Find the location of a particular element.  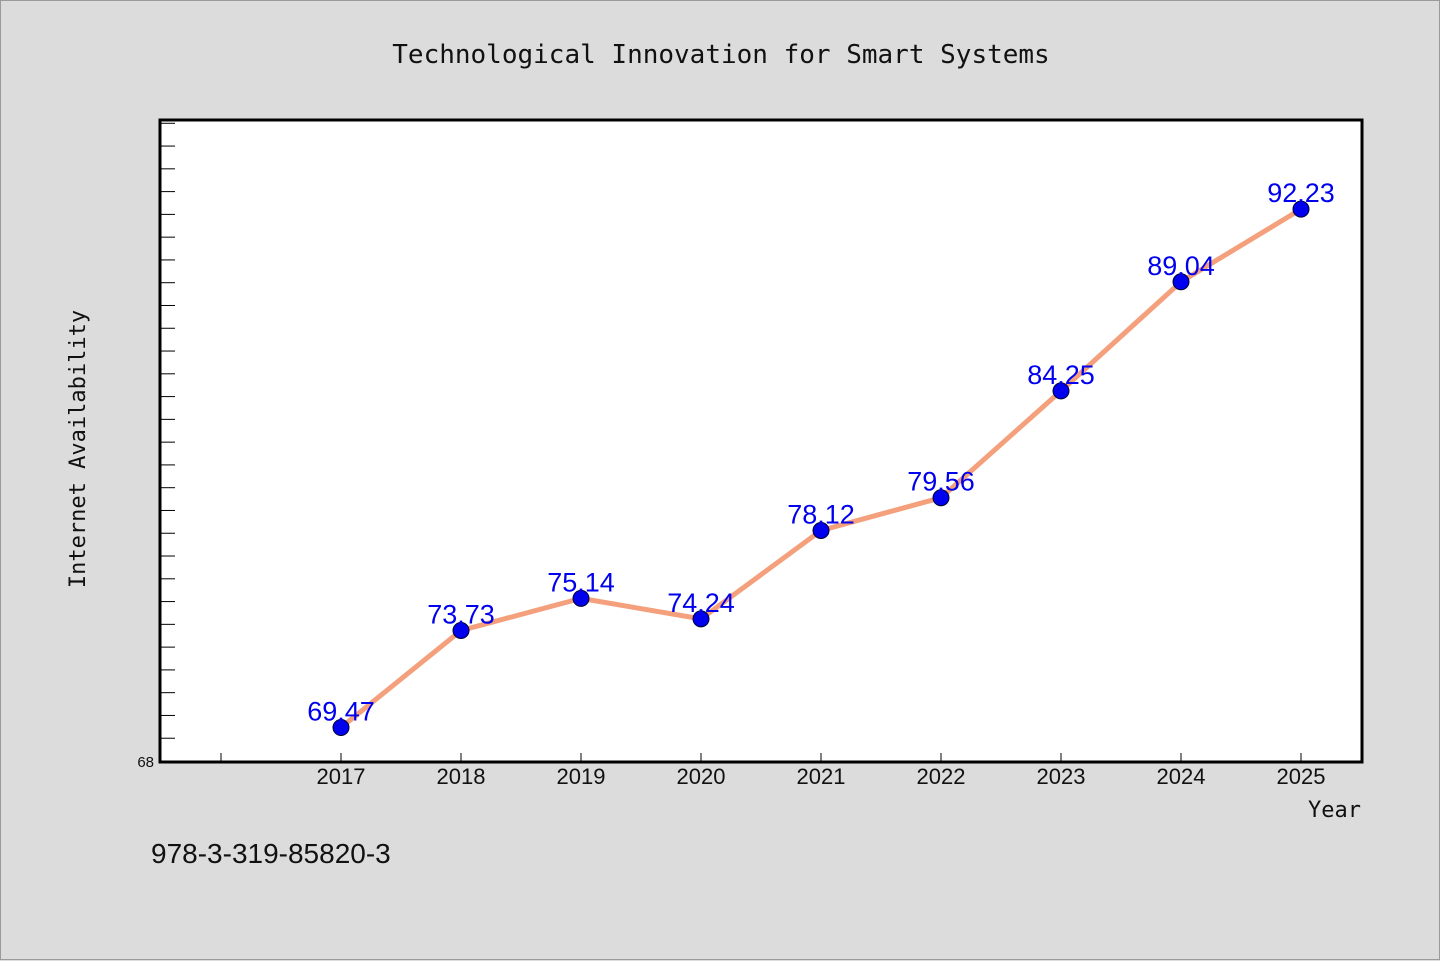

x-tick-label: 2023 is located at coordinates (1061, 776).